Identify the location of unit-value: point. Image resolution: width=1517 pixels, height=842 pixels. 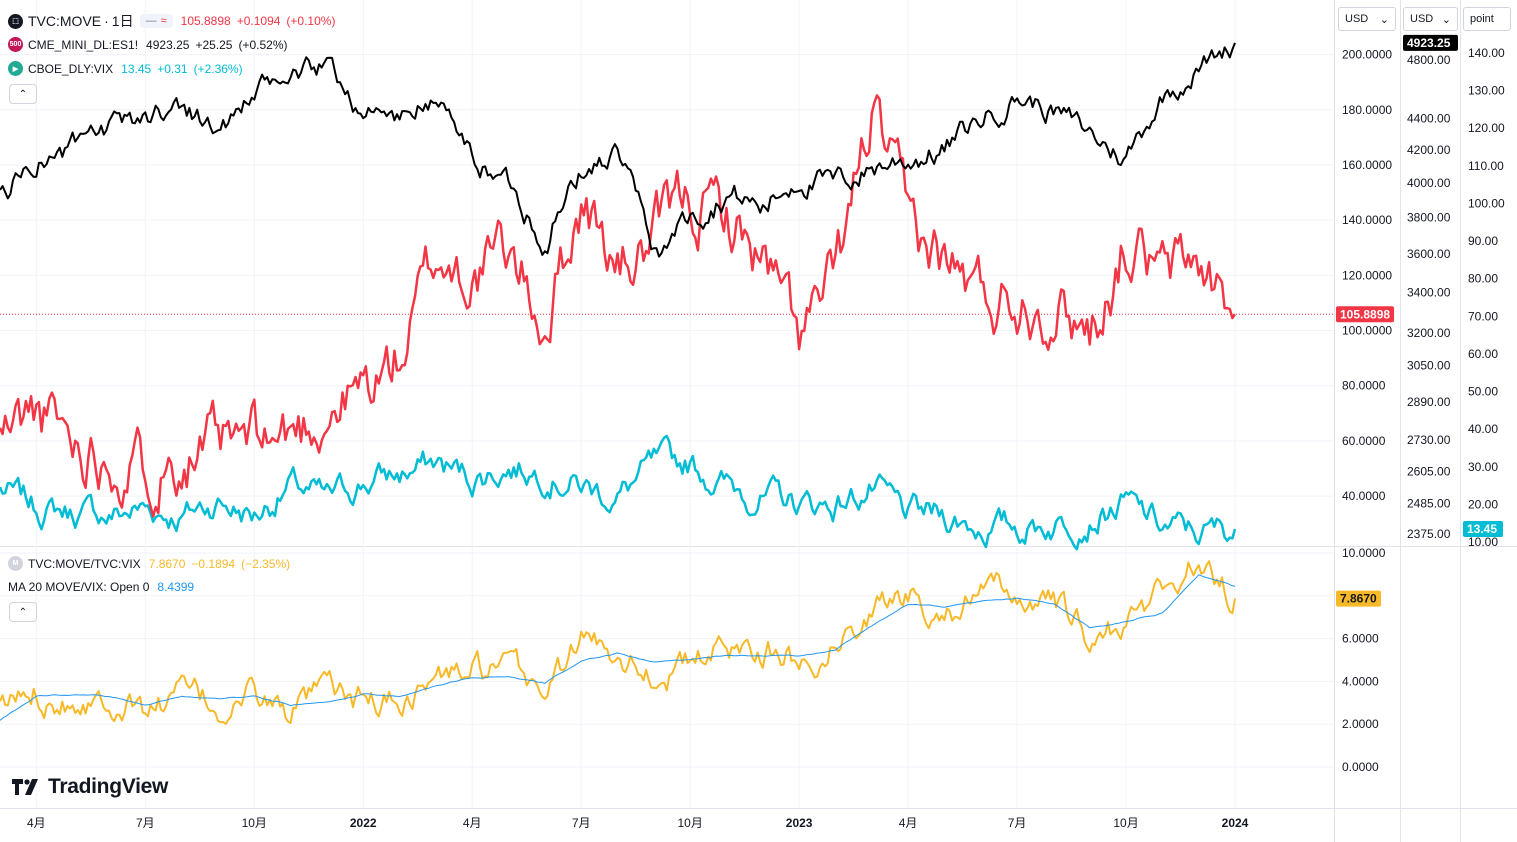
(1482, 19).